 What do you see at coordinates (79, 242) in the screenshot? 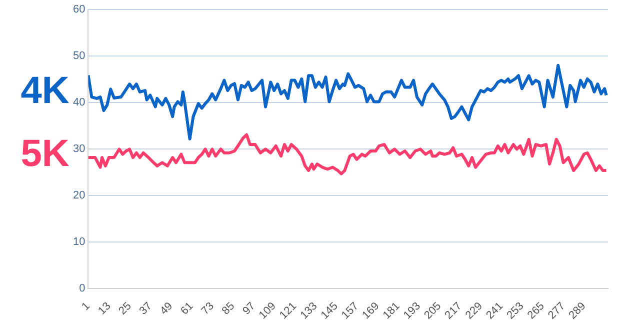
I see `y-tick-label: 10` at bounding box center [79, 242].